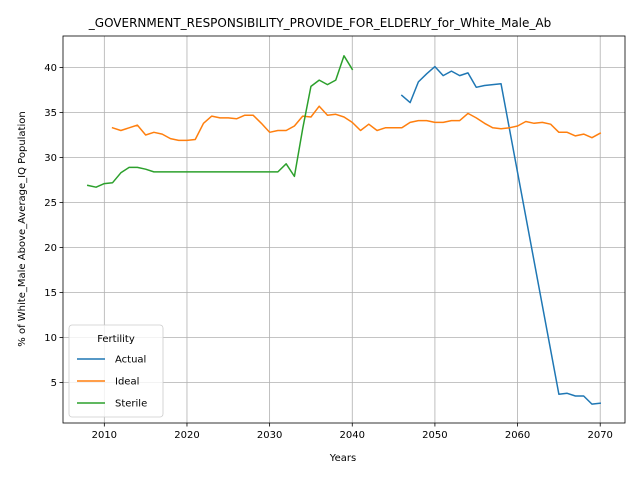 This screenshot has width=640, height=480. What do you see at coordinates (131, 404) in the screenshot?
I see `legend-label-sterile: Sterile` at bounding box center [131, 404].